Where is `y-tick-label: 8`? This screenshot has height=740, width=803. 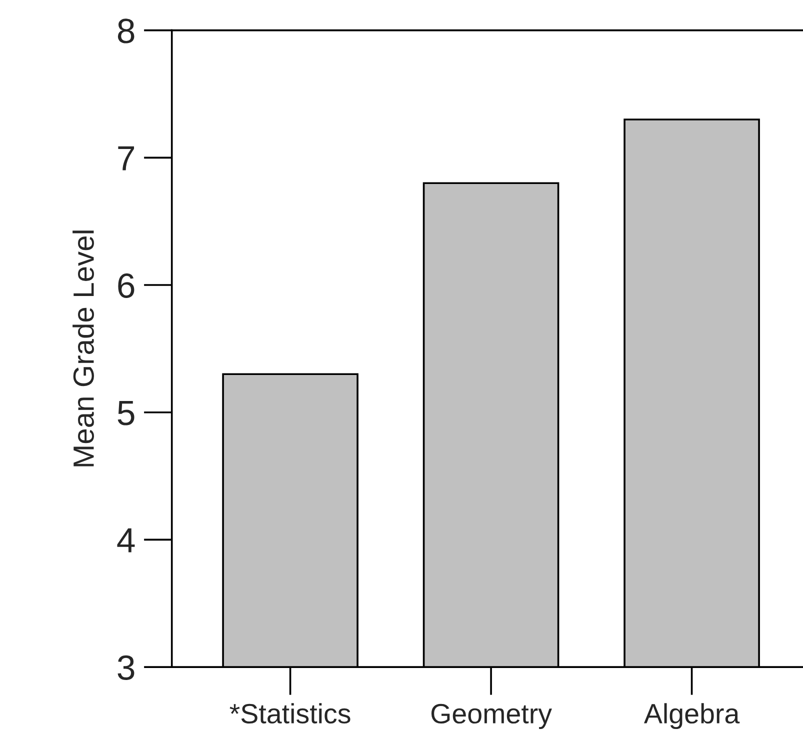
y-tick-label: 8 is located at coordinates (126, 31).